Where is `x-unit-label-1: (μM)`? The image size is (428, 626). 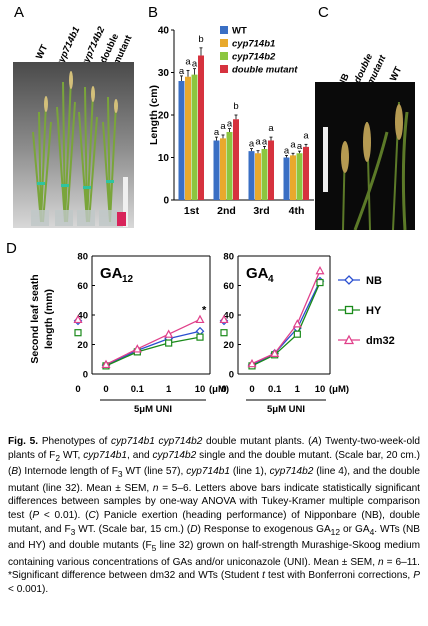 x-unit-label-1: (μM) is located at coordinates (219, 389).